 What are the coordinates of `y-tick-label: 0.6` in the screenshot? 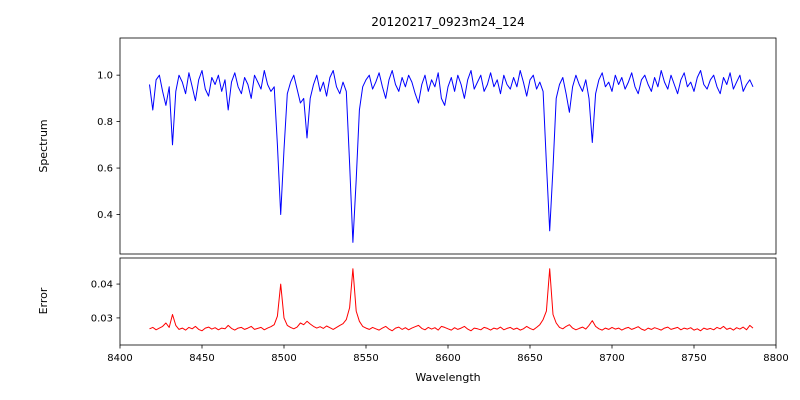 It's located at (105, 169).